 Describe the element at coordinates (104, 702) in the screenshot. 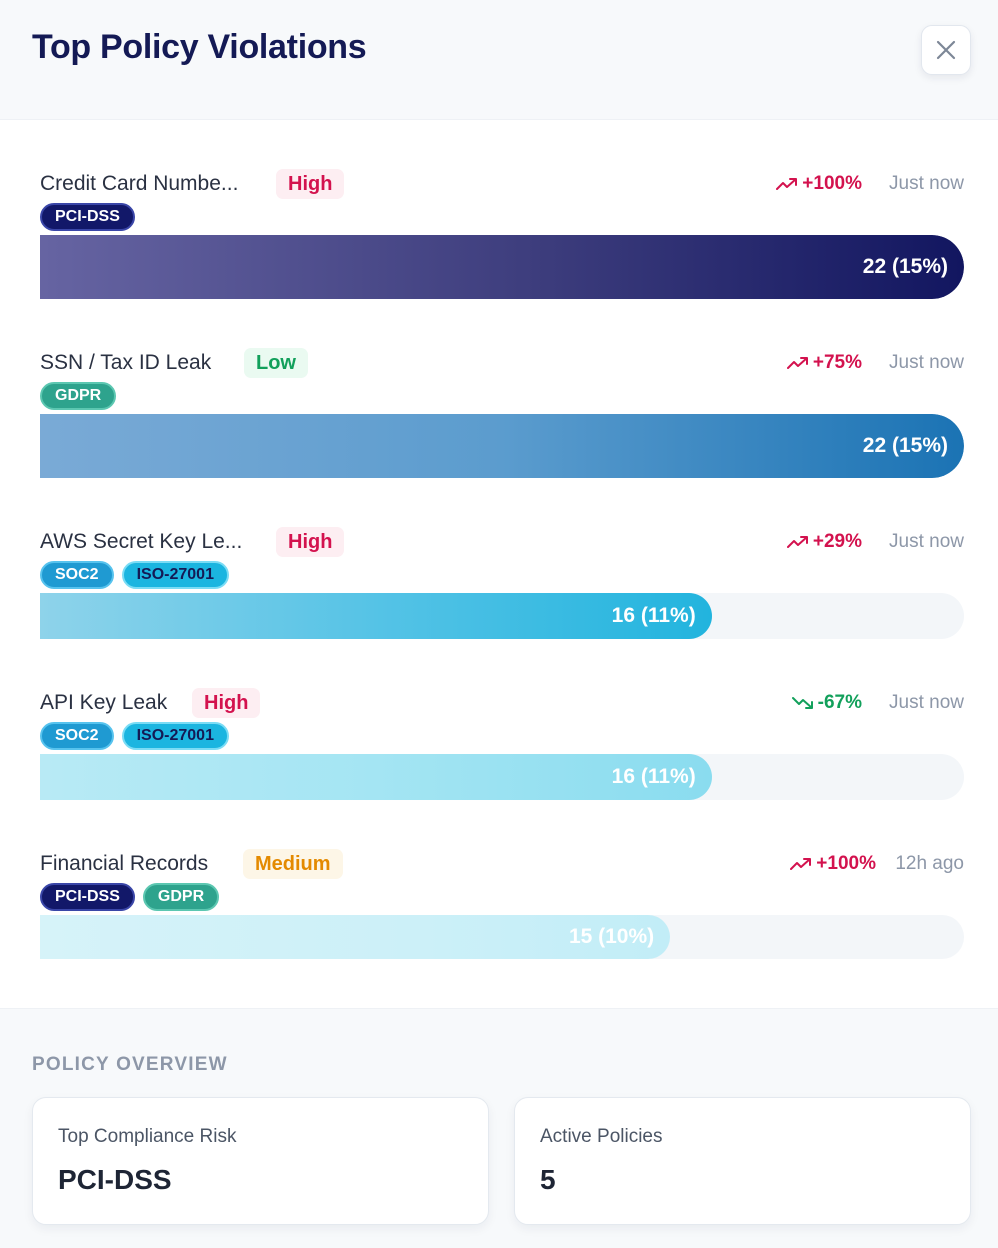

I see `violation-name: API Key Leak` at that location.